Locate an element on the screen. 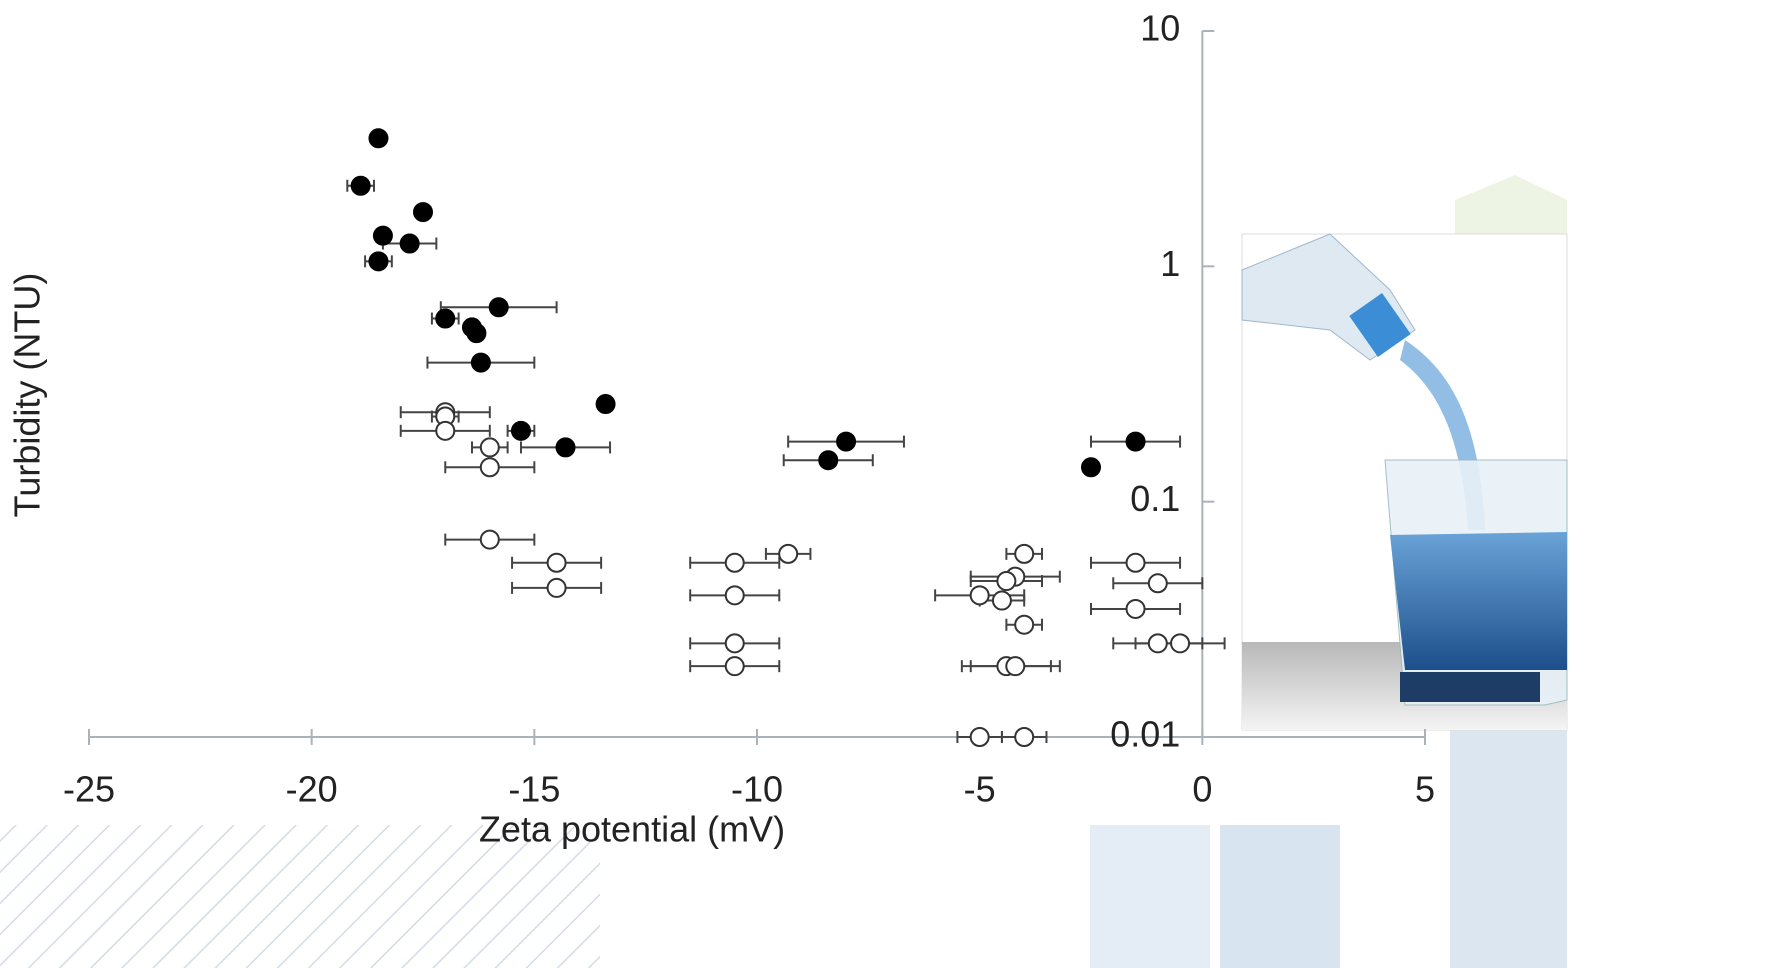 The width and height of the screenshot is (1767, 968). x-tick-label: 5 is located at coordinates (1425, 789).